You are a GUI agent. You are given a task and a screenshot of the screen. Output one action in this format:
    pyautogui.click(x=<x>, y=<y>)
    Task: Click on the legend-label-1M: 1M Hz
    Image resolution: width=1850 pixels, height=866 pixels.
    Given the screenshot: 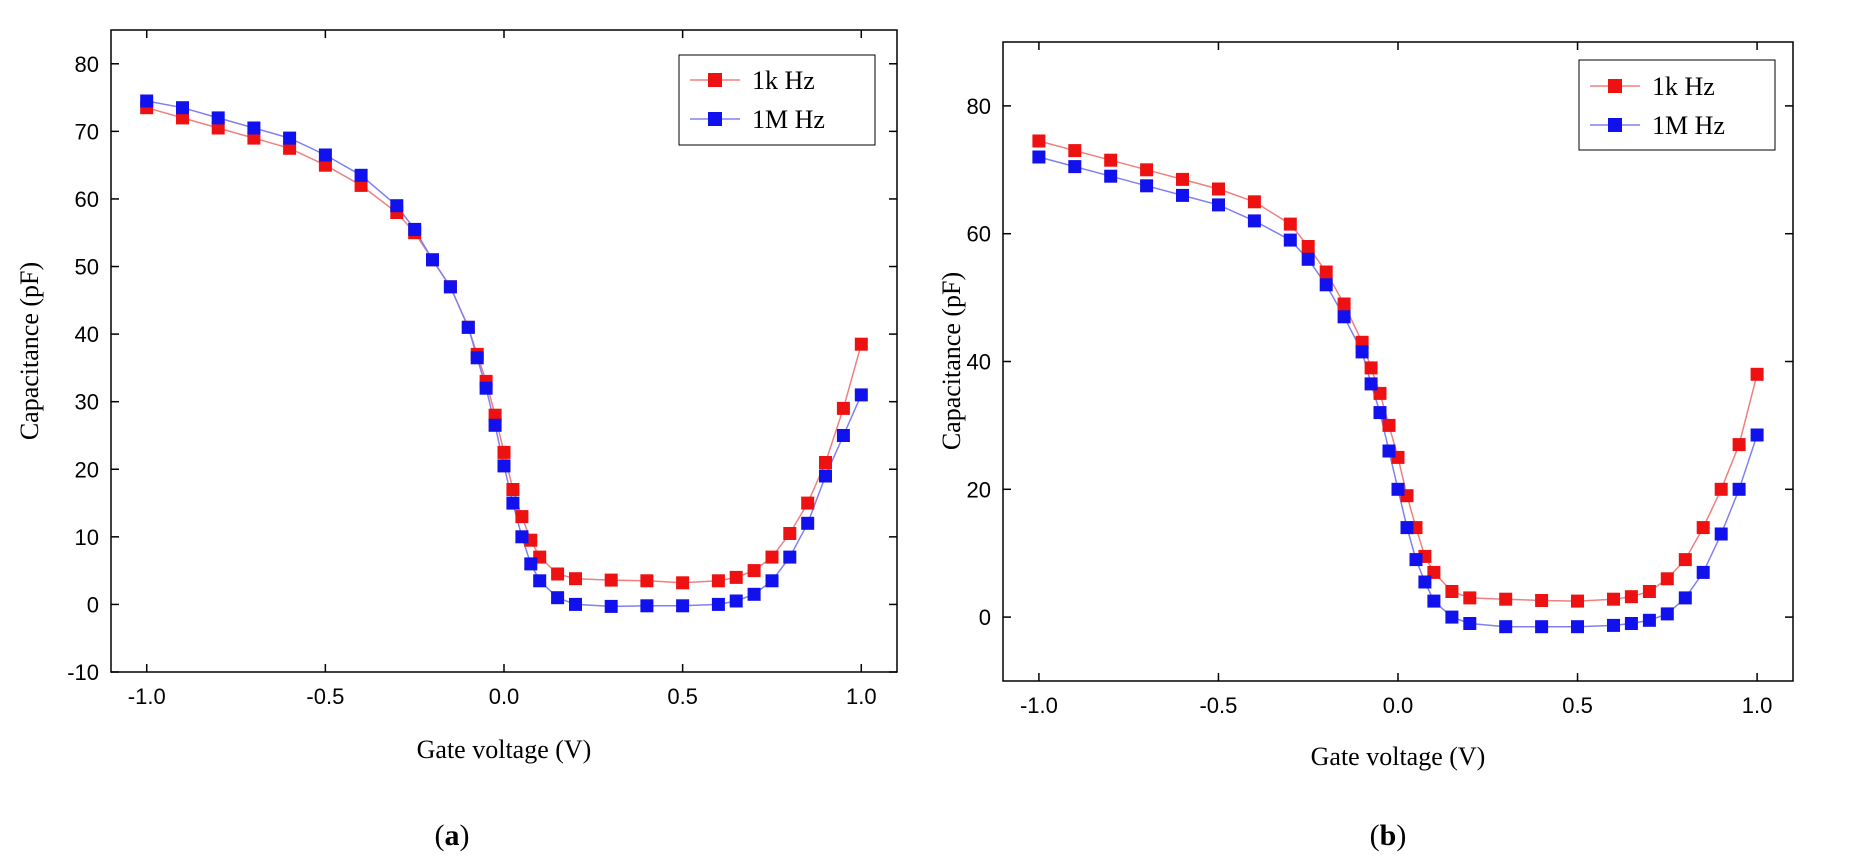 What is the action you would take?
    pyautogui.click(x=1688, y=125)
    